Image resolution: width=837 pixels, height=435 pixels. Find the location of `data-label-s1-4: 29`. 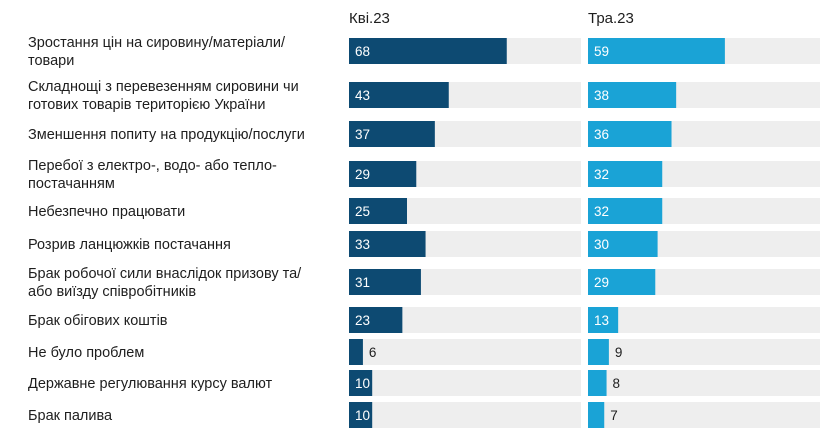

data-label-s1-4: 29 is located at coordinates (362, 174).